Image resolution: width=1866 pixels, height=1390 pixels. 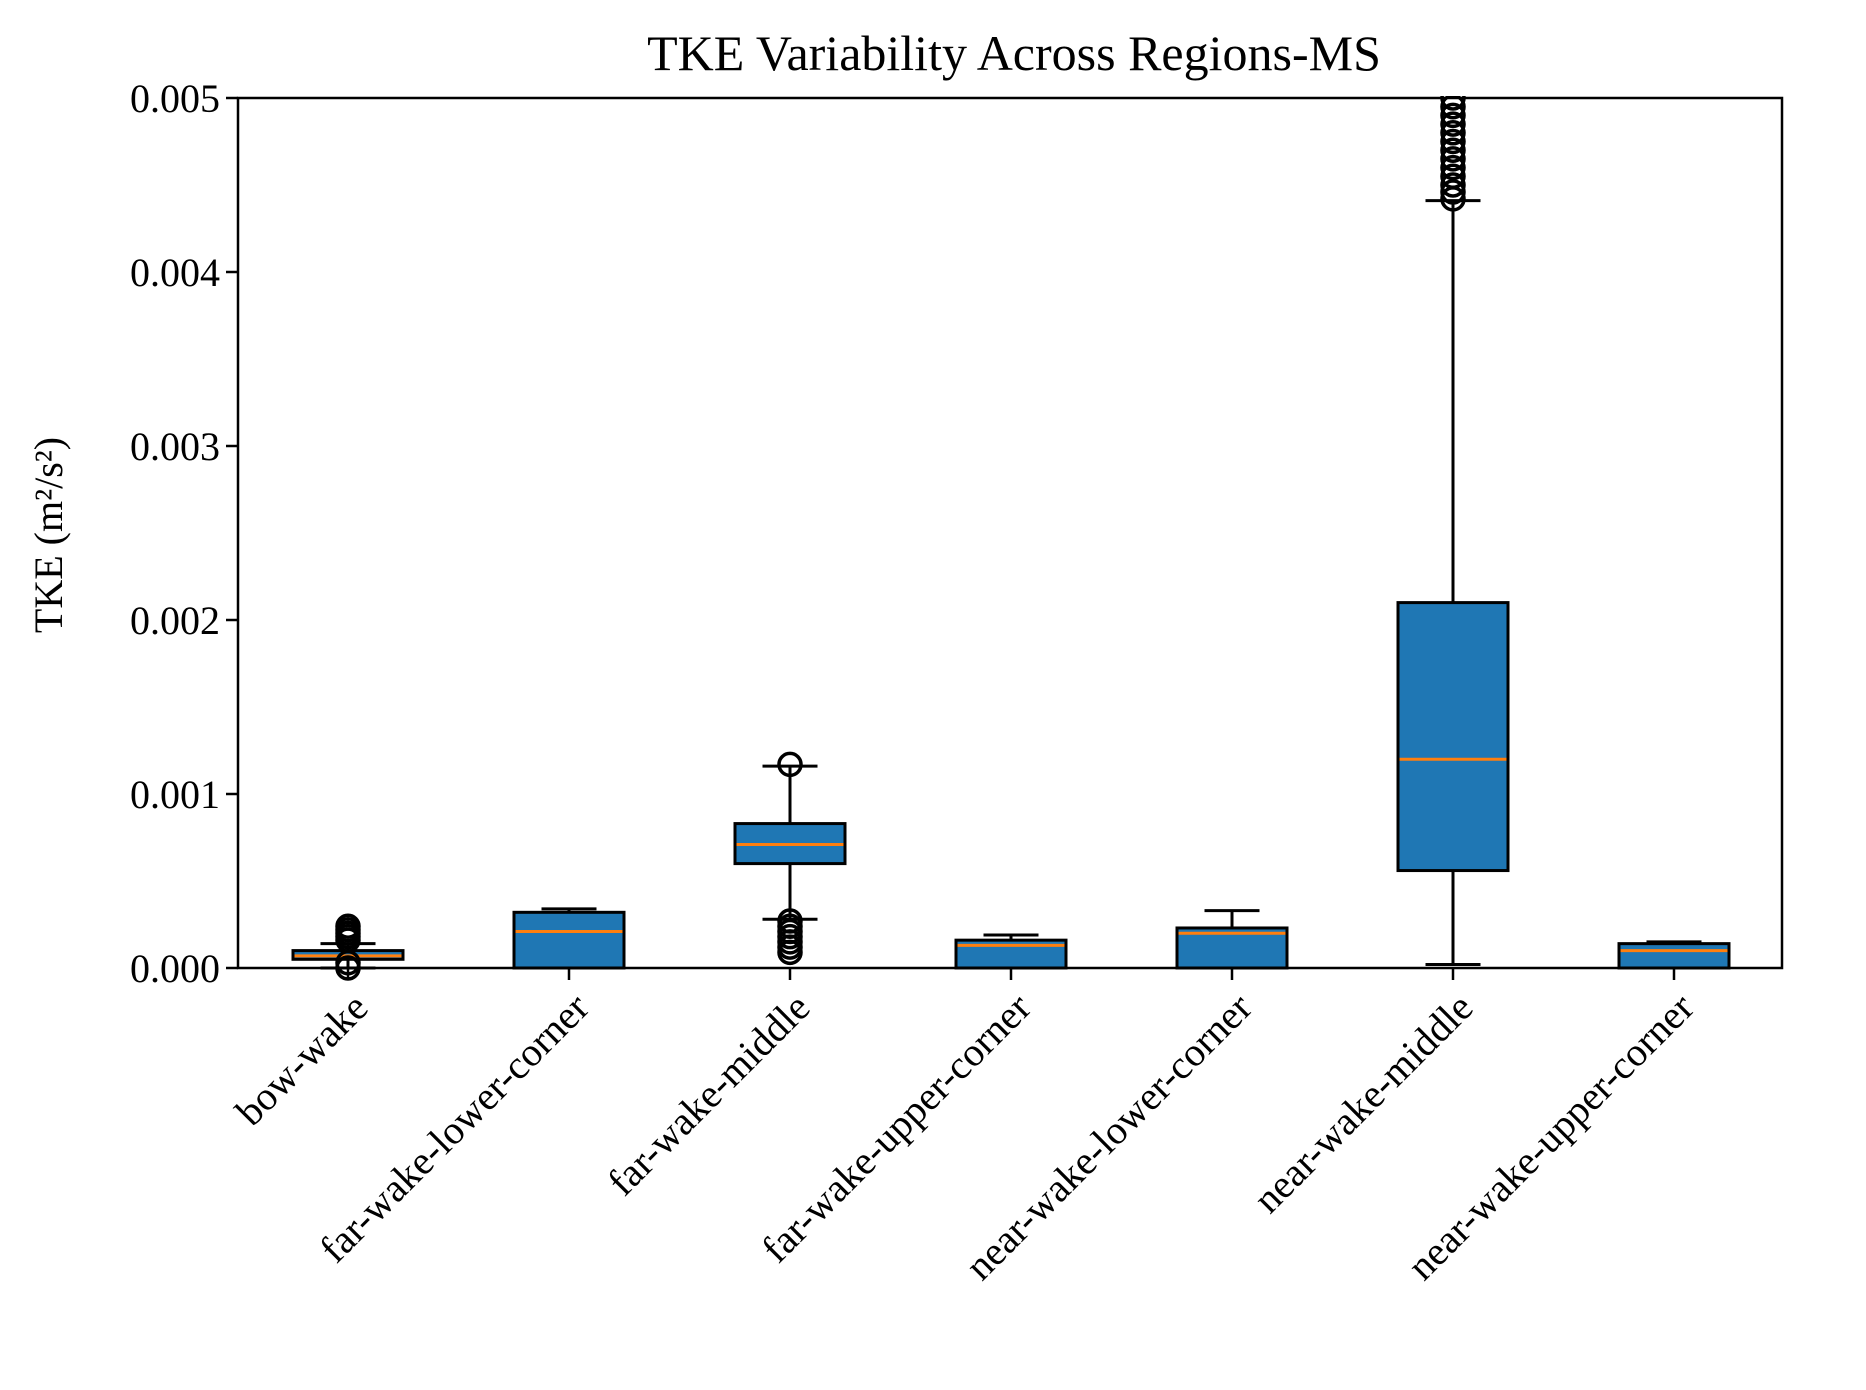 I want to click on box-group-far-wake-middle, so click(x=790, y=858).